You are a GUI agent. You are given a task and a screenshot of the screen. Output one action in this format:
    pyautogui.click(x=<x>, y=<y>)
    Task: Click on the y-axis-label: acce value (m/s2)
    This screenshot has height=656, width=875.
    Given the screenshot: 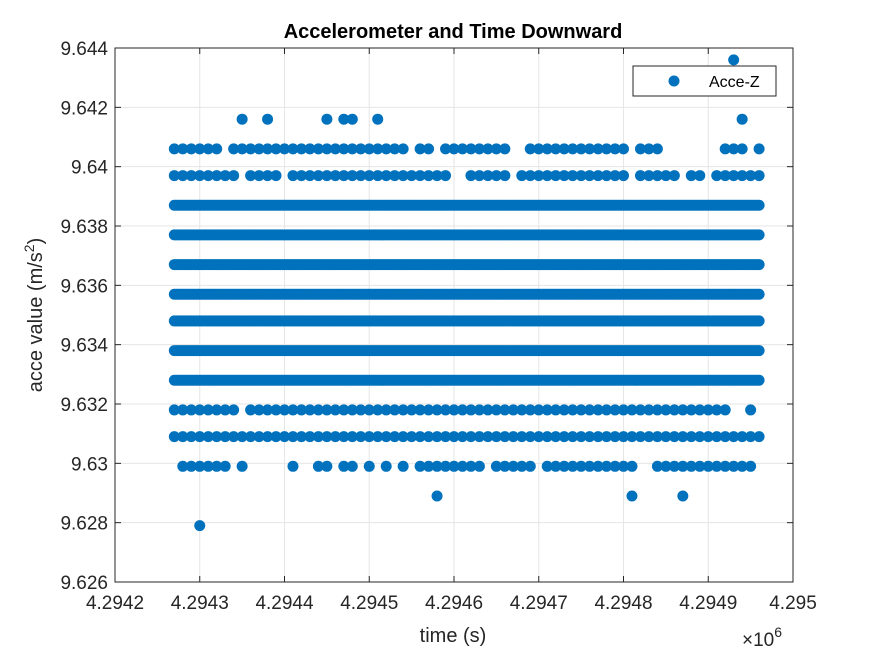 What is the action you would take?
    pyautogui.click(x=34, y=315)
    